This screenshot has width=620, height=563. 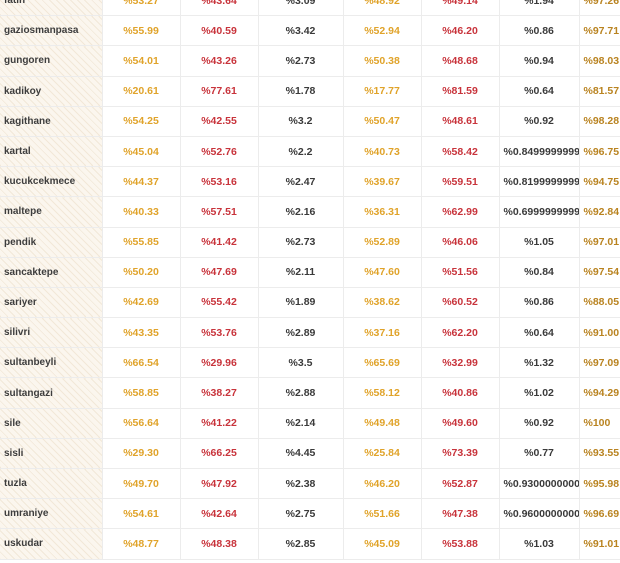 What do you see at coordinates (301, 121) in the screenshot?
I see `cell-value-3: %3.2` at bounding box center [301, 121].